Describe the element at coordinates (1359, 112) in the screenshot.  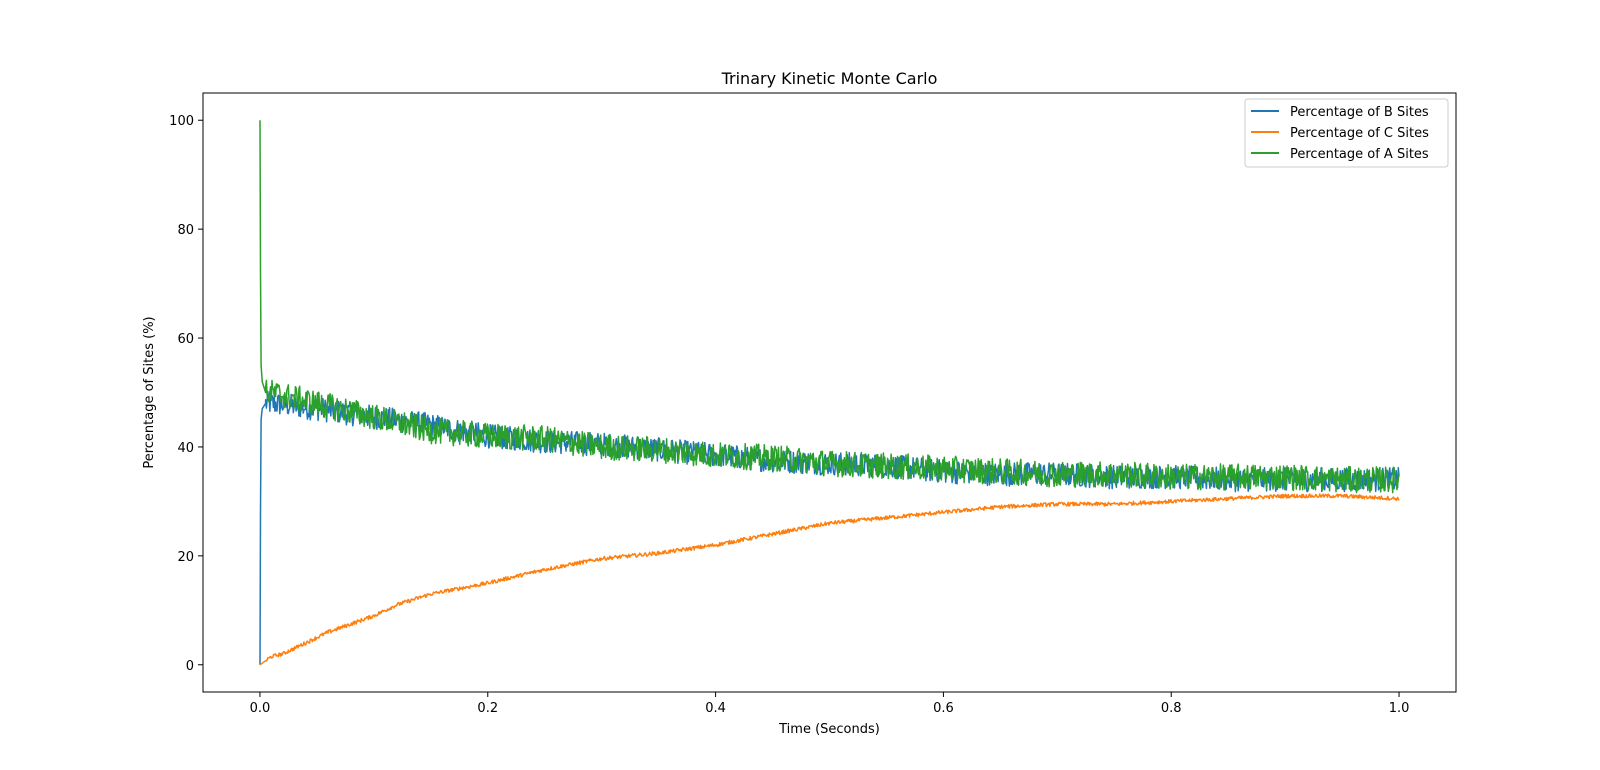
I see `legend-label: Percentage of B Sites` at that location.